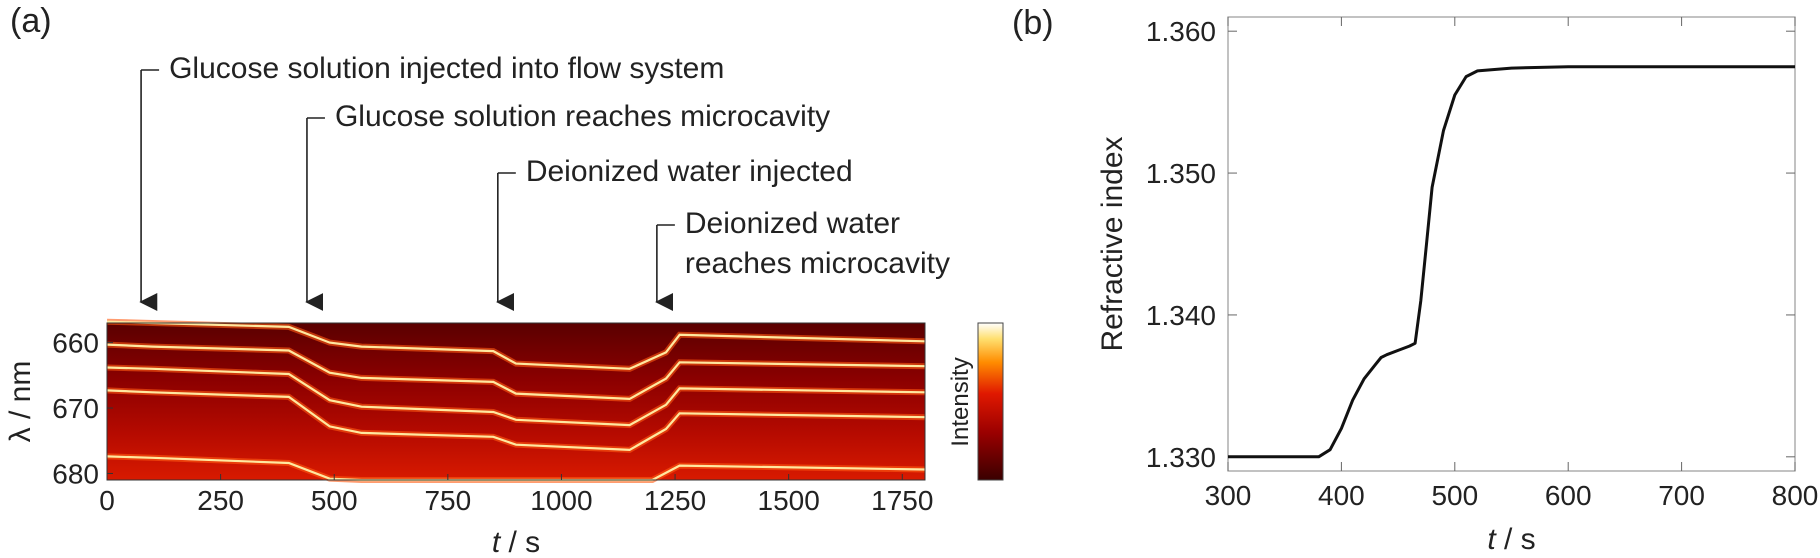 This screenshot has height=558, width=1820. I want to click on annotation-text: reaches microcavity, so click(817, 263).